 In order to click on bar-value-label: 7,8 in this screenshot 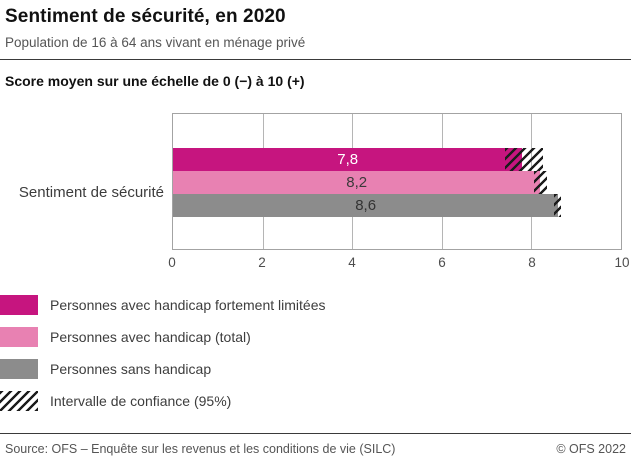, I will do `click(348, 159)`.